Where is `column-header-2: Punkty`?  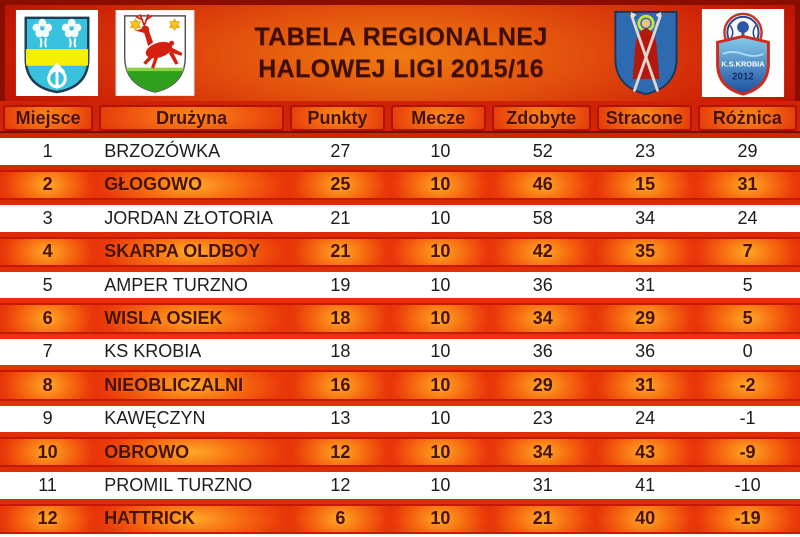
column-header-2: Punkty is located at coordinates (337, 118).